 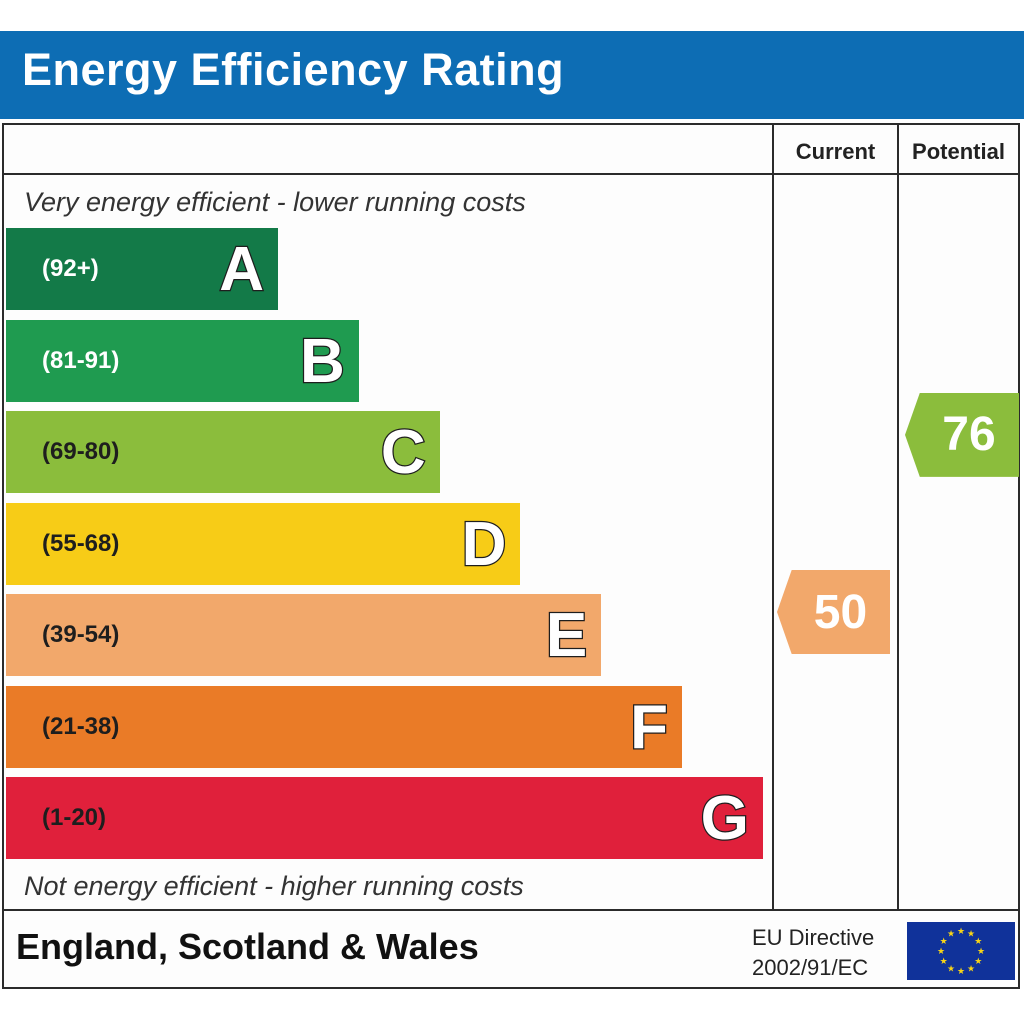 I want to click on band-range-label: (39-54), so click(x=81, y=634).